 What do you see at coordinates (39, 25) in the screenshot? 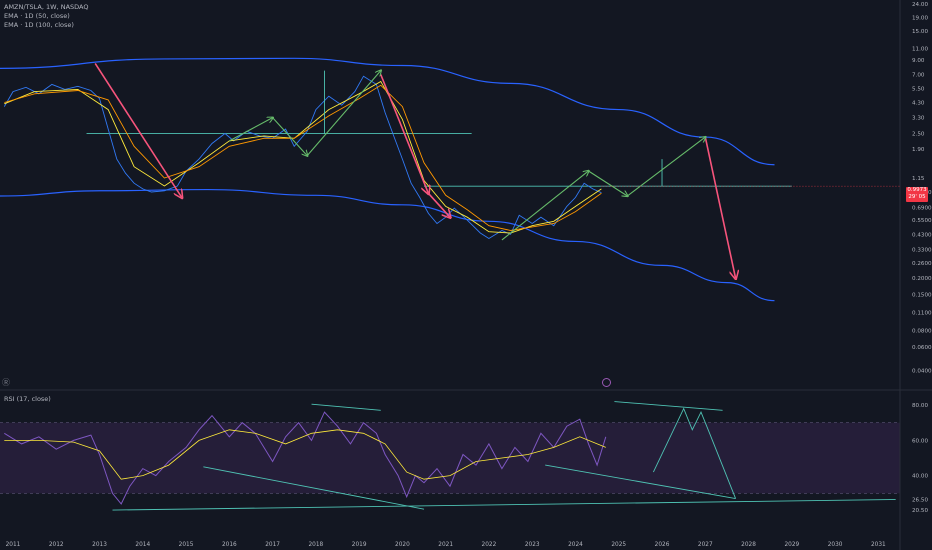
I see `legend-ema-100: EMA · 1D (100, close)` at bounding box center [39, 25].